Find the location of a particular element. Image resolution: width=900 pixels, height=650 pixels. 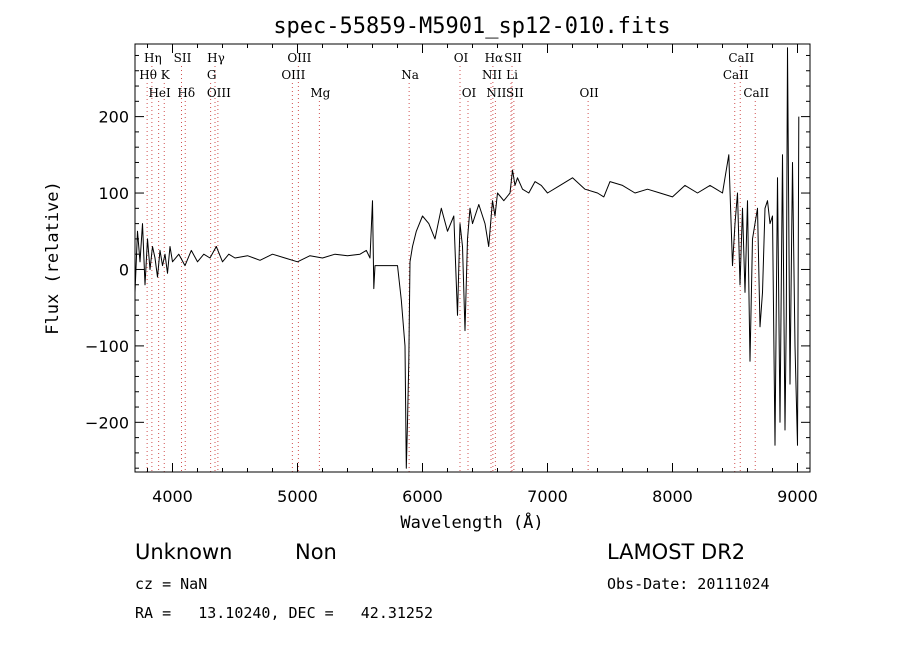

line-marker-label-4: SII is located at coordinates (183, 58).